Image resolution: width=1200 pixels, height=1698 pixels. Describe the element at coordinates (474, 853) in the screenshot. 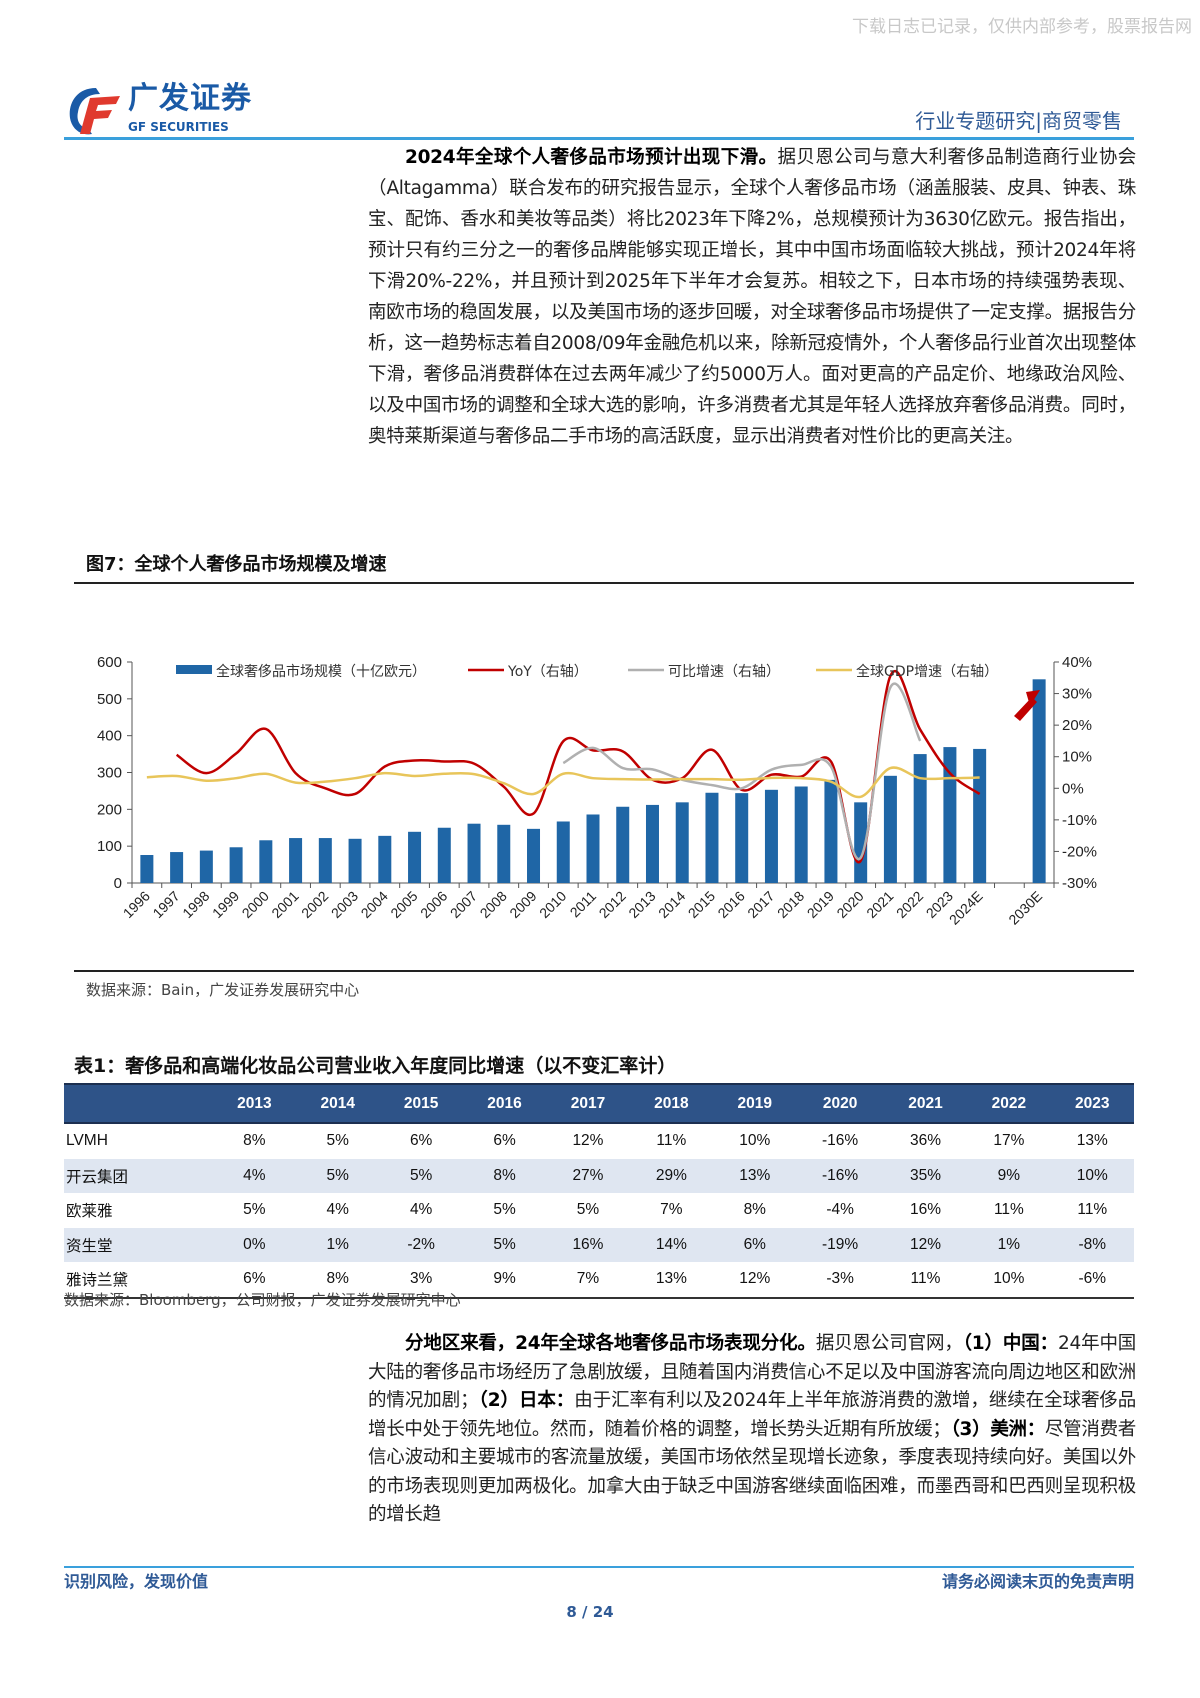

I see `bar-2007` at that location.